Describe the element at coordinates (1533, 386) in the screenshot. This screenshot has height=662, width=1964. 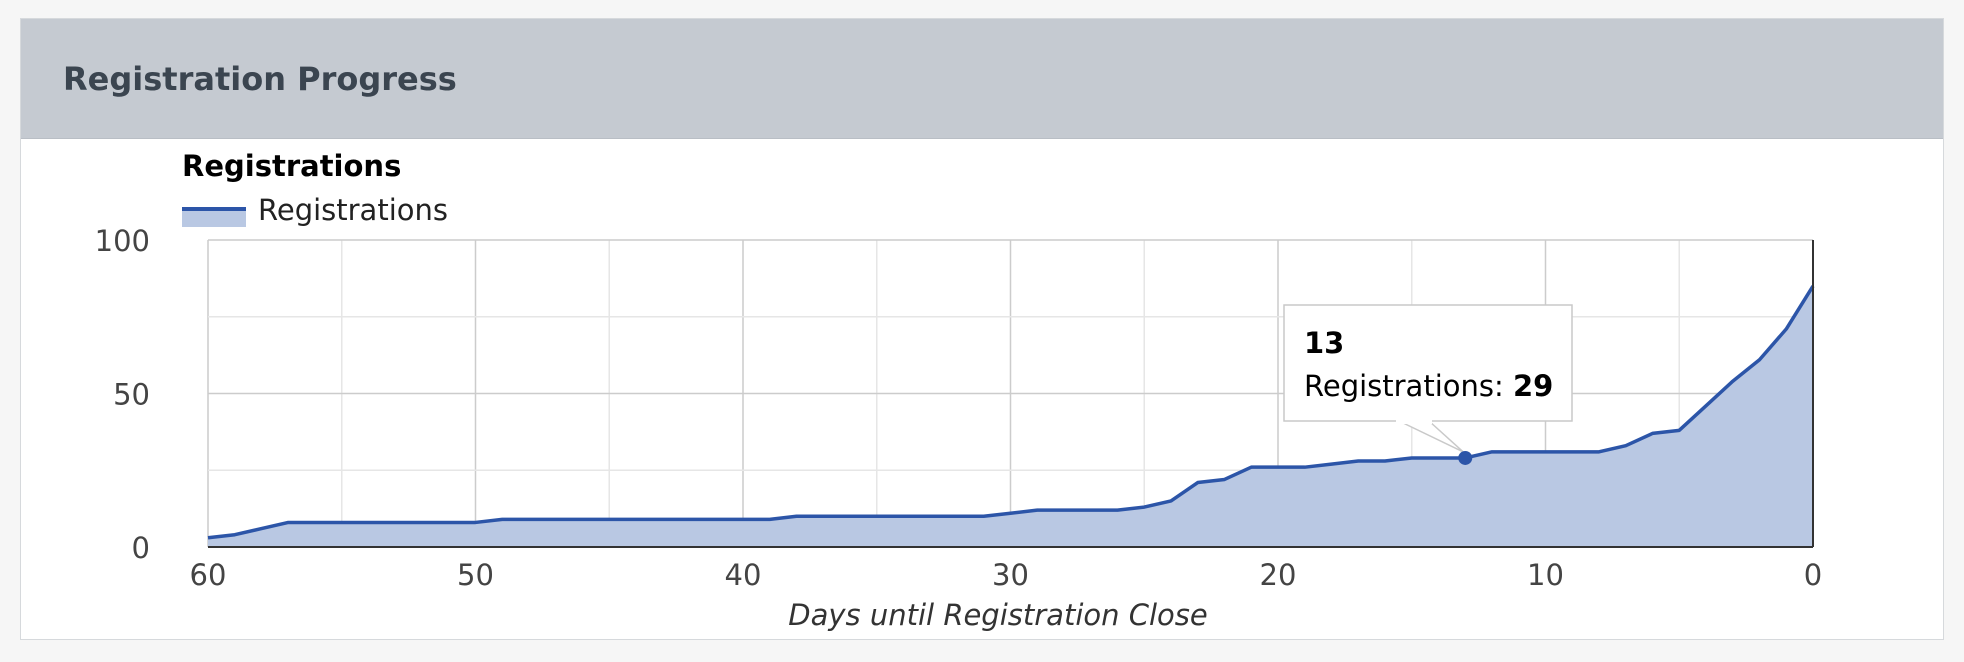
I see `tooltip-series-value: 29` at that location.